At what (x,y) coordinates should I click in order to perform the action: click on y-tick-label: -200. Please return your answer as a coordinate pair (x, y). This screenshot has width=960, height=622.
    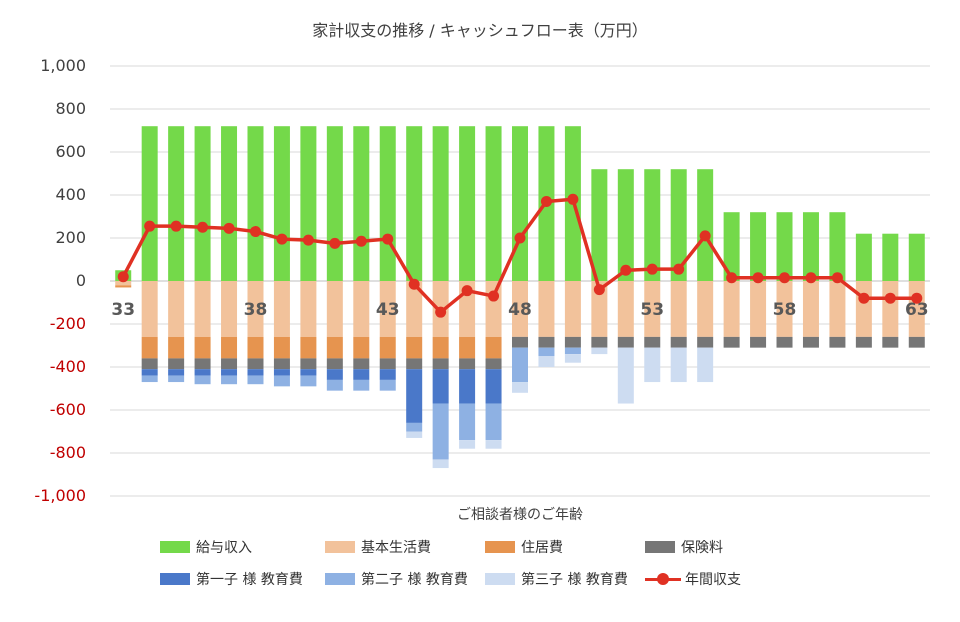
    Looking at the image, I should click on (68, 323).